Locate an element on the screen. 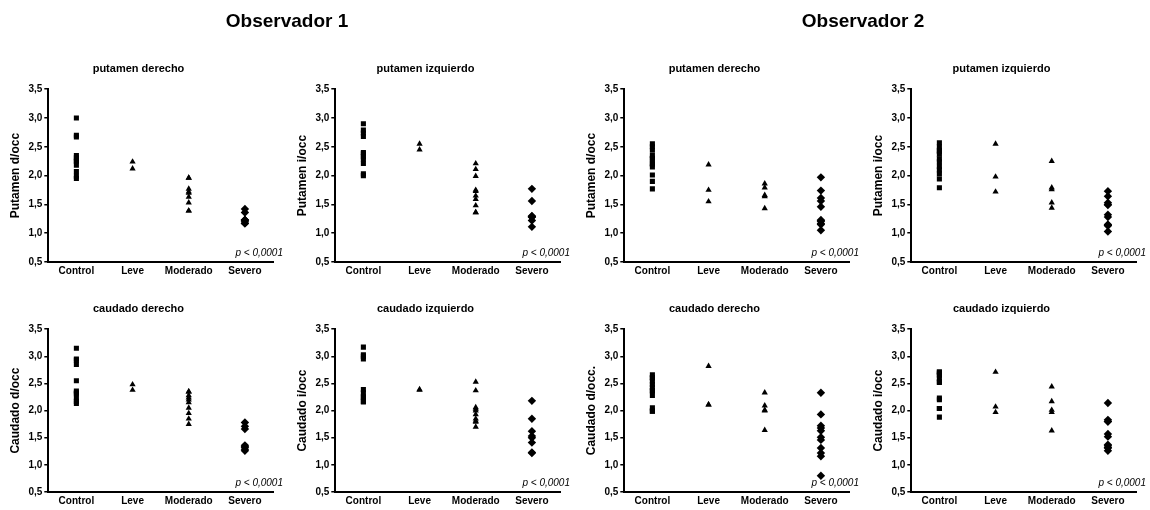 Image resolution: width=1150 pixels, height=510 pixels. y-axis-title: Caudado d/occ is located at coordinates (14, 410).